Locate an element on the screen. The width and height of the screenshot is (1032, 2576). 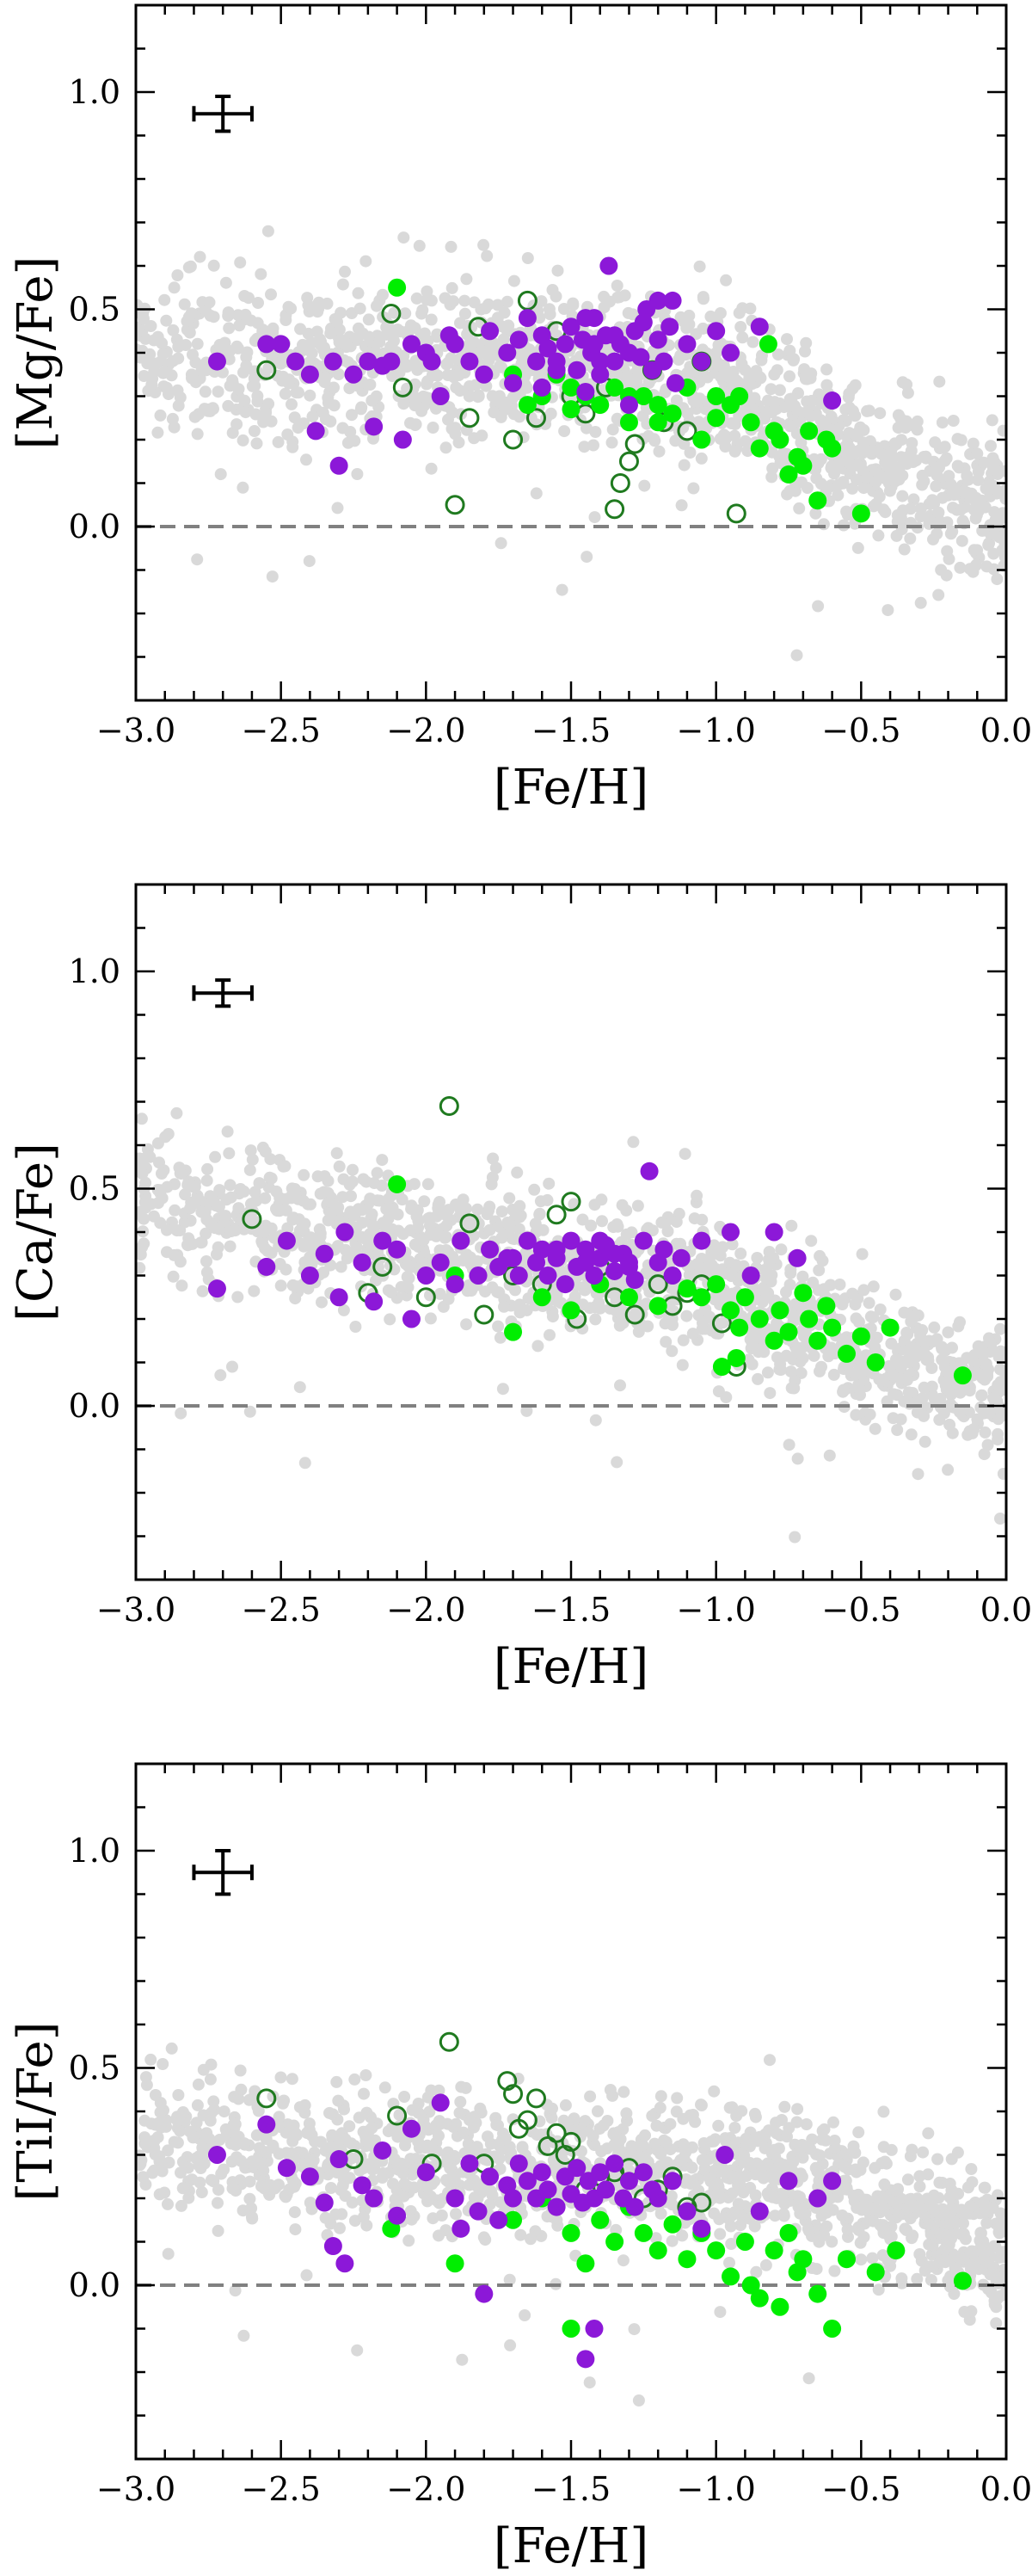
x-tick-label: 0.0 is located at coordinates (1006, 730).